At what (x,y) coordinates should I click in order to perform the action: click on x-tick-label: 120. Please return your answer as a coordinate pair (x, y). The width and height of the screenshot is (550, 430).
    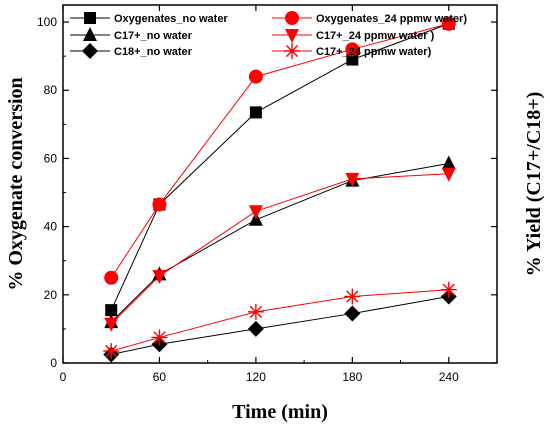
    Looking at the image, I should click on (256, 377).